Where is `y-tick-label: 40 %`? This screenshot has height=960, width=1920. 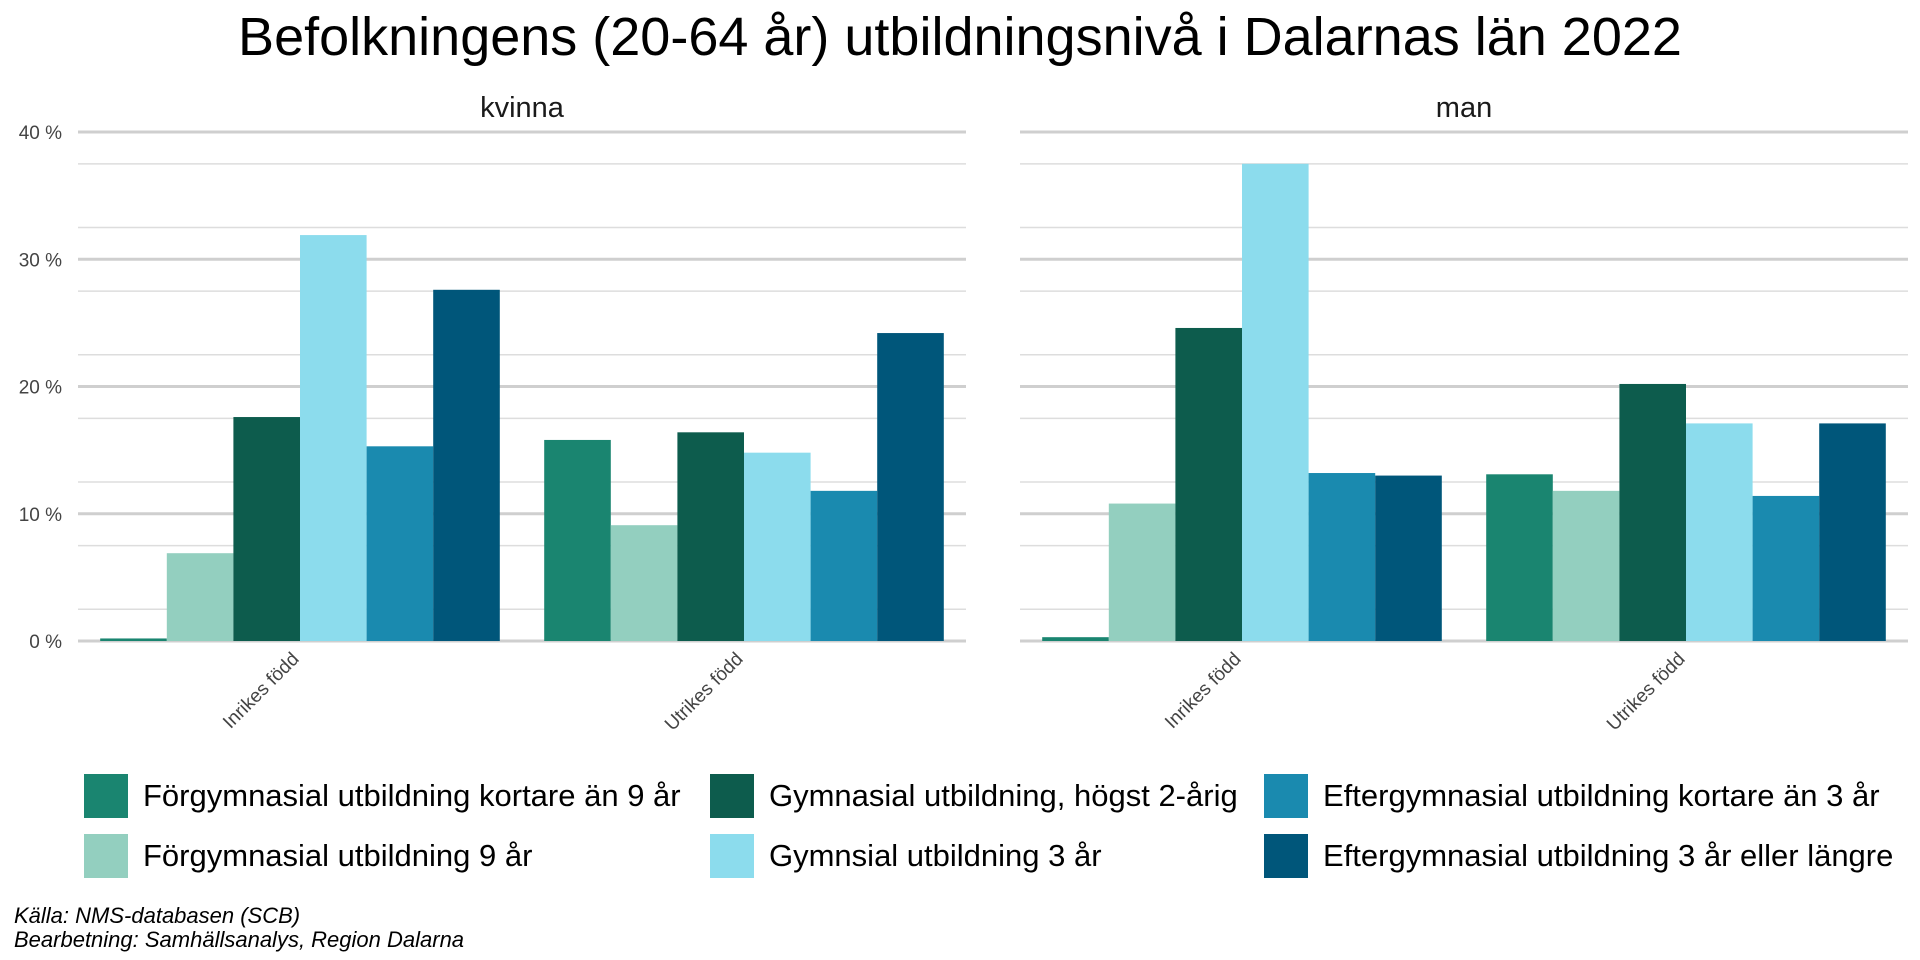
y-tick-label: 40 % is located at coordinates (40, 133).